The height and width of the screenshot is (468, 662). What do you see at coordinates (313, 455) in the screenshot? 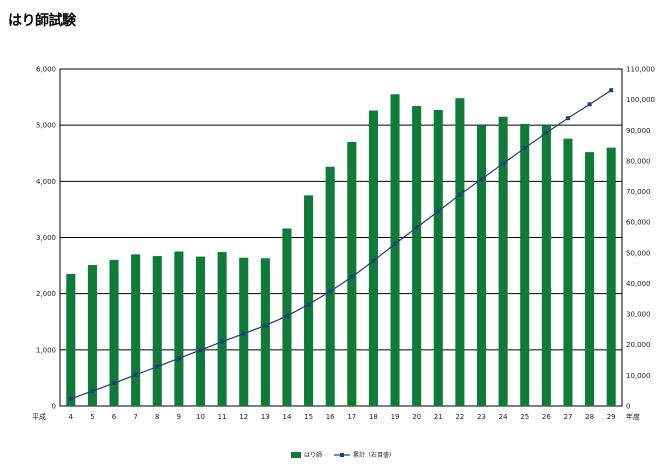
I see `legend-bar-label: はり師` at bounding box center [313, 455].